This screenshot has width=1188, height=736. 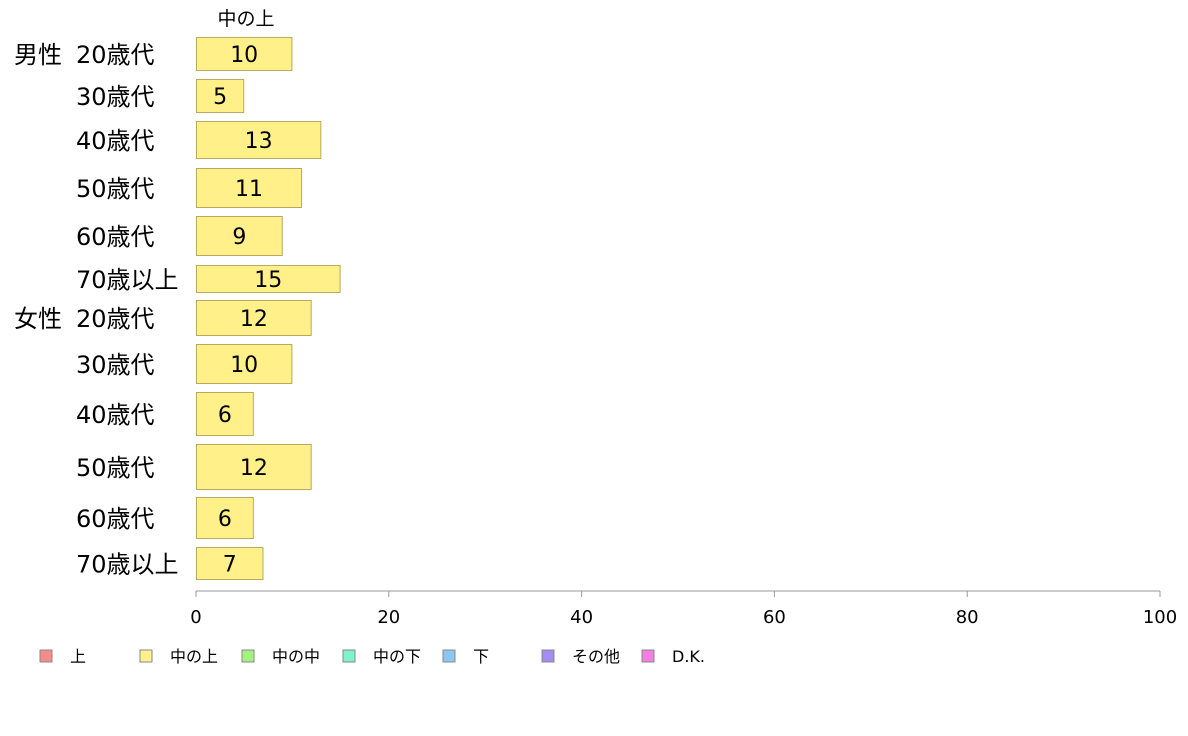 I want to click on x-tick-label: 80, so click(x=967, y=617).